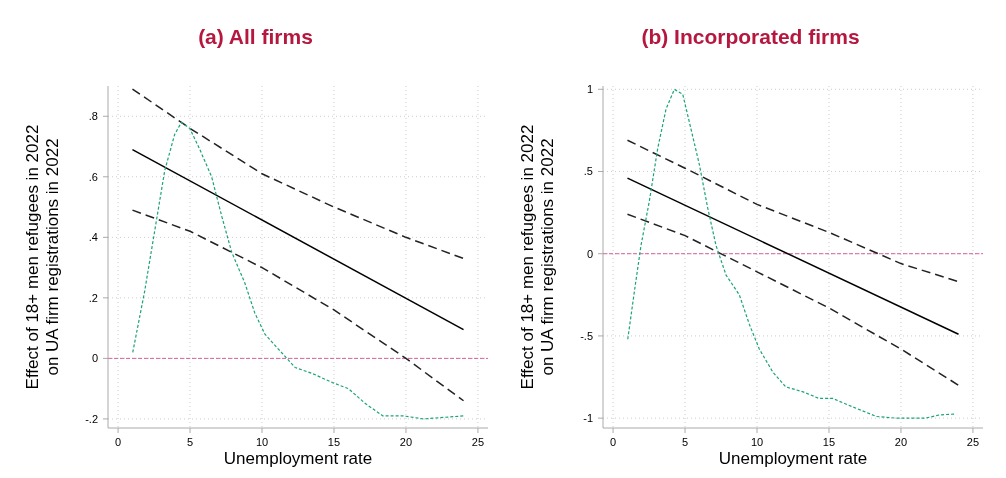 The image size is (1006, 478). Describe the element at coordinates (91, 418) in the screenshot. I see `y-tick-label: -.2` at that location.